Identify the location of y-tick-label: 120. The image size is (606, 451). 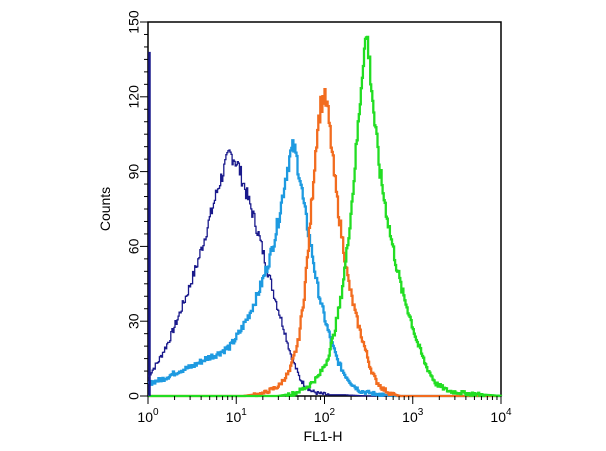
(134, 97).